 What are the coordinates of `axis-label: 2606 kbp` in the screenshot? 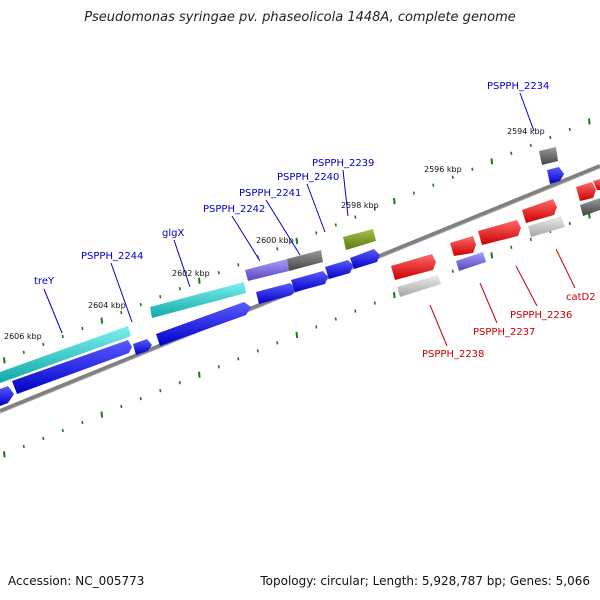 It's located at (23, 336).